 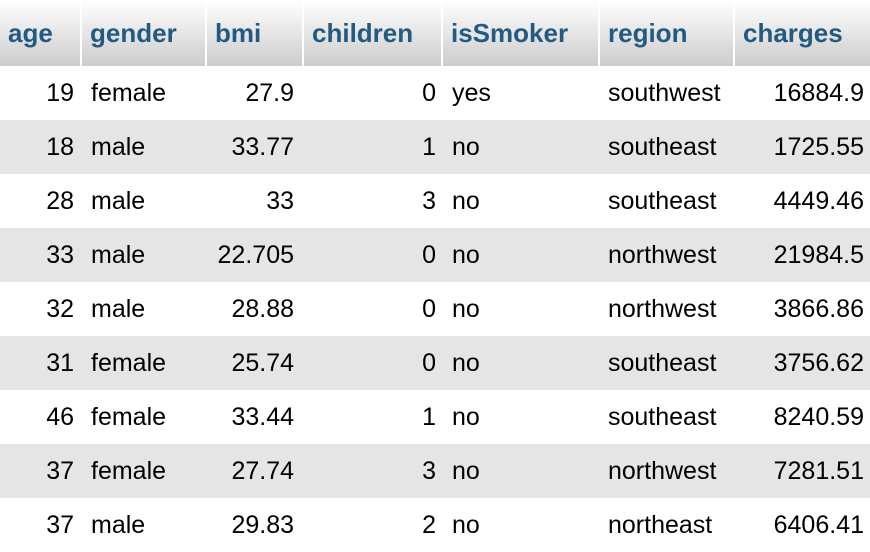 I want to click on cell-charges: 3756.62, so click(x=818, y=362).